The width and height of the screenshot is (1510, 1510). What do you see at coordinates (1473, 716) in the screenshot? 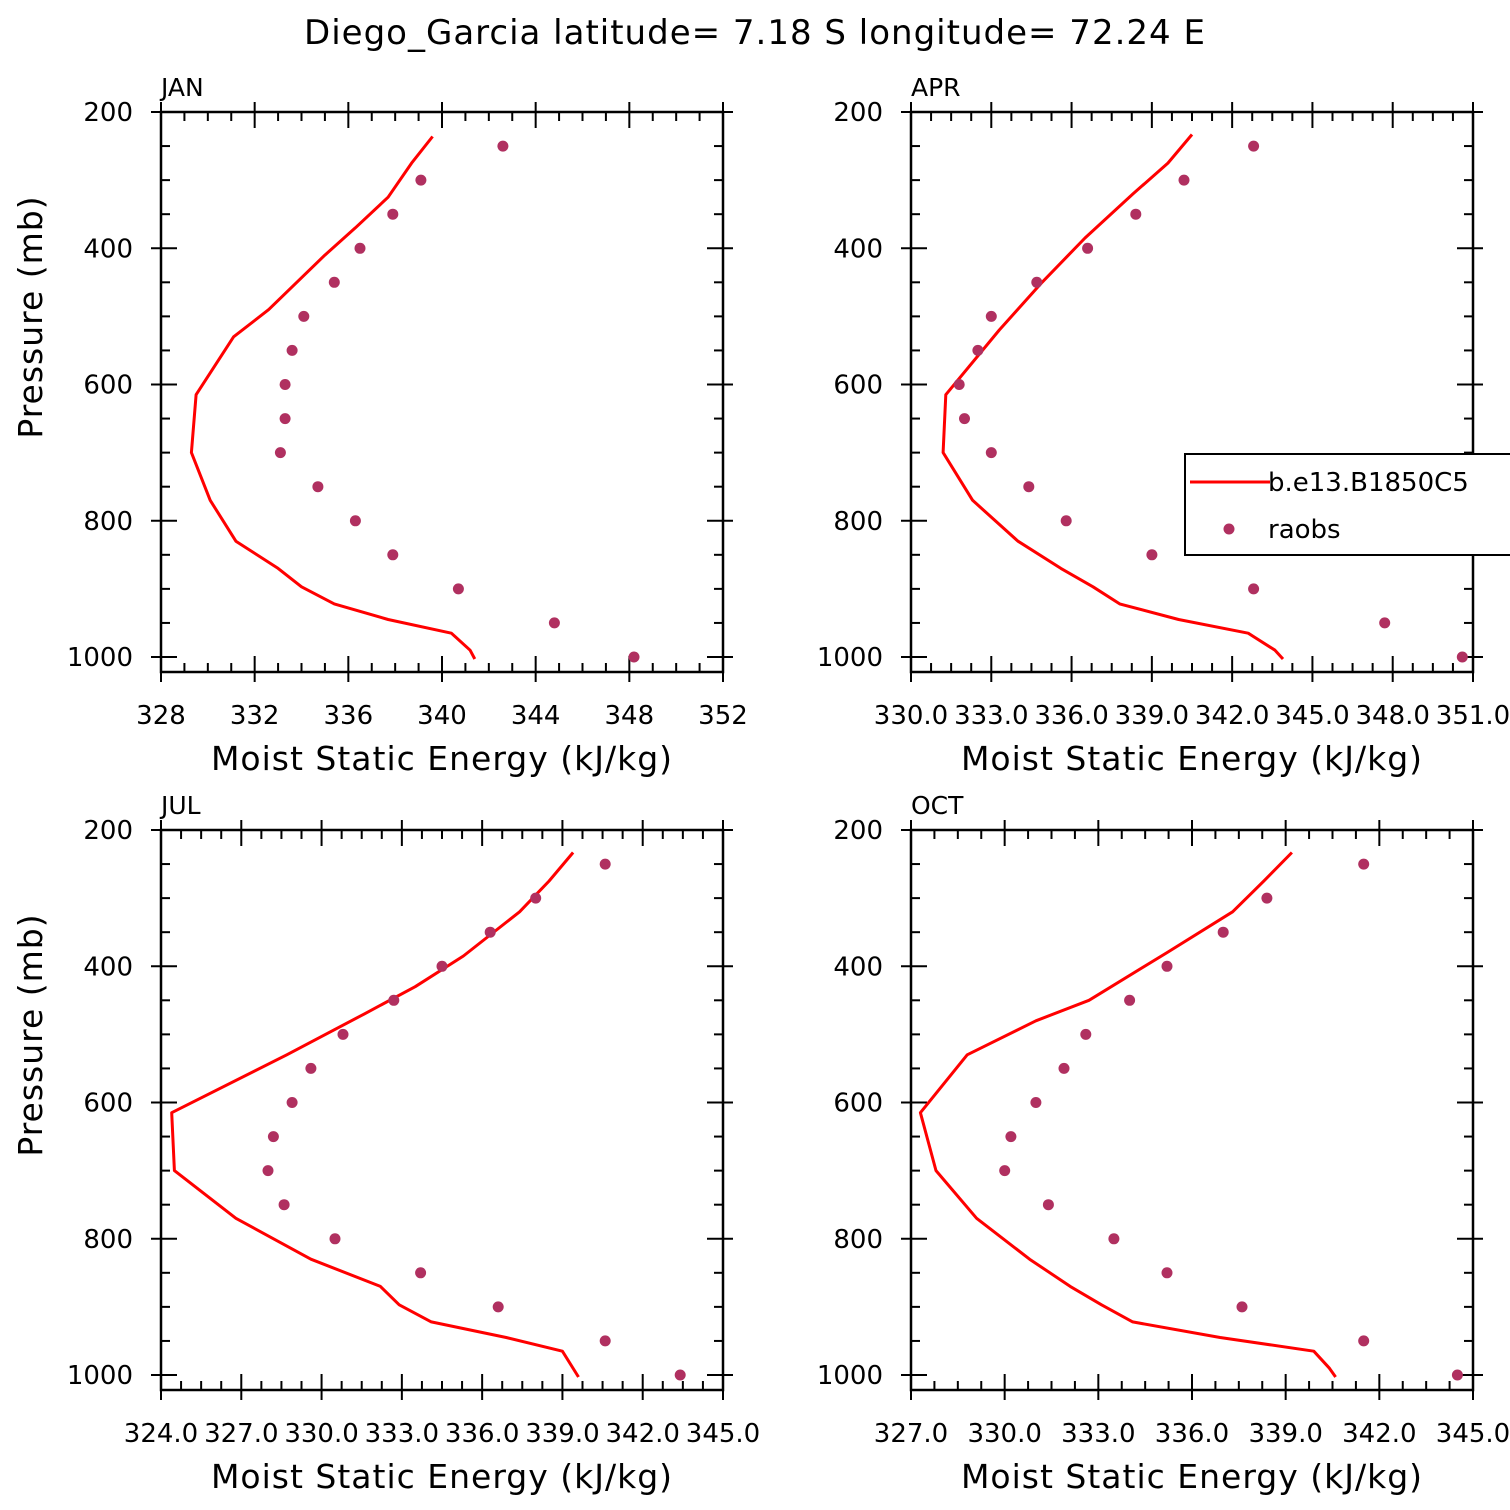
I see `x-tick-label: 351.0` at bounding box center [1473, 716].